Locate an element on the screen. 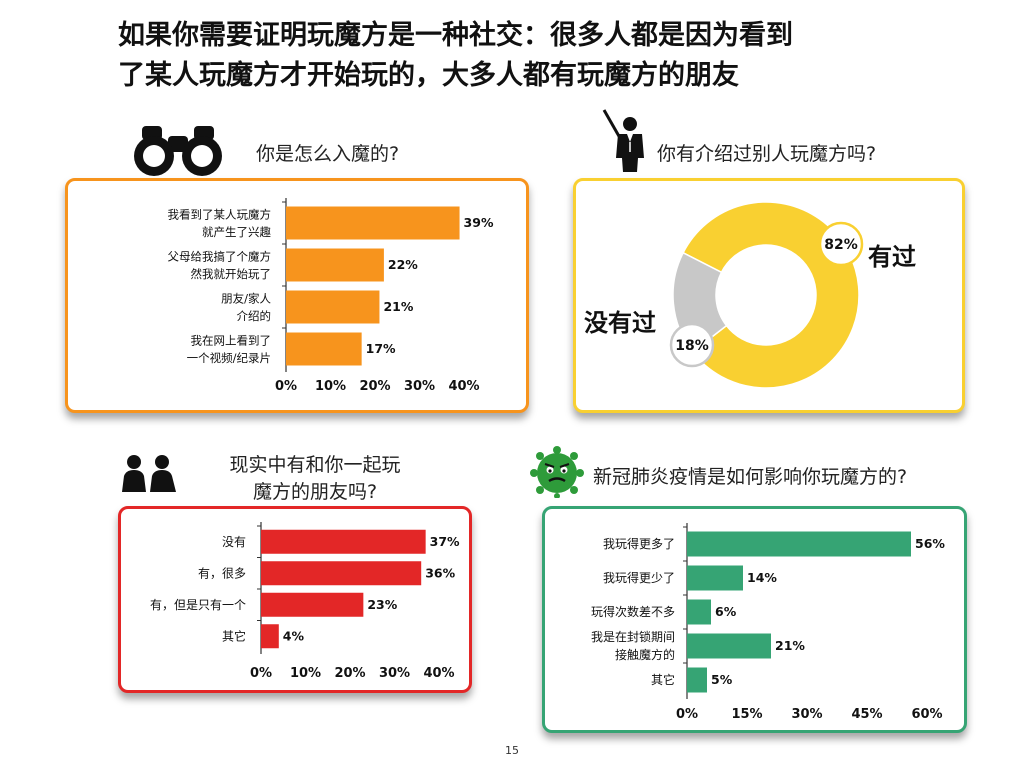  page-number: 15 is located at coordinates (512, 750).